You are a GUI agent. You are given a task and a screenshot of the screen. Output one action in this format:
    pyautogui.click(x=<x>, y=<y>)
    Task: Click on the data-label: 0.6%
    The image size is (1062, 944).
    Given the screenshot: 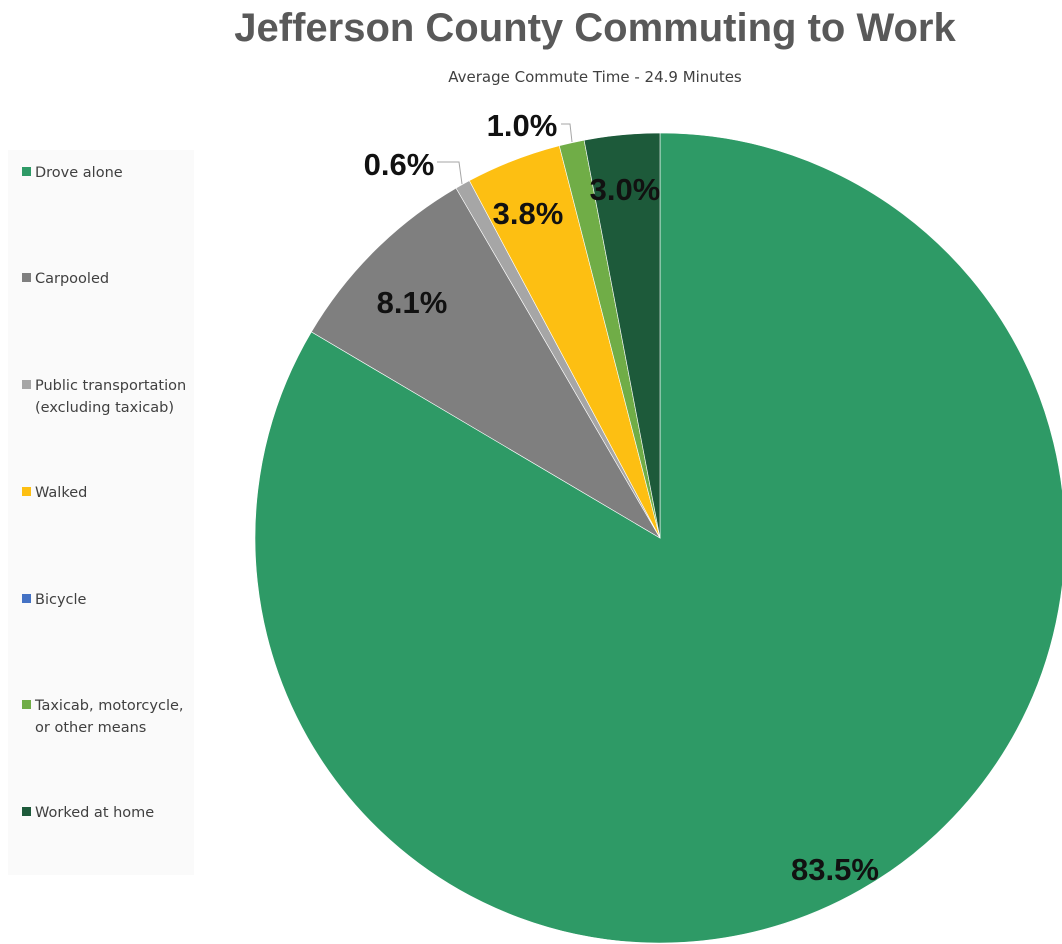 What is the action you would take?
    pyautogui.click(x=399, y=164)
    